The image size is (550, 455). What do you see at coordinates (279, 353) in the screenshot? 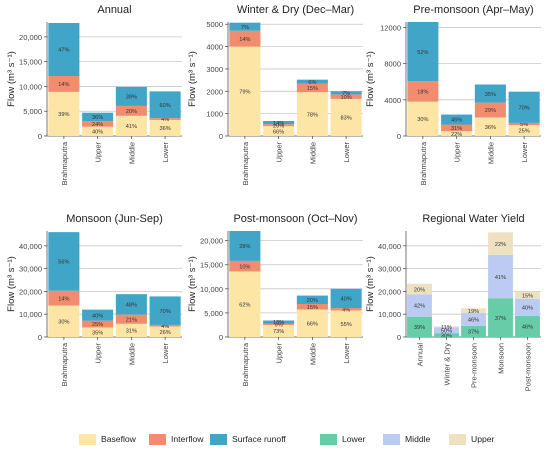
I see `panel-5-xtick-label: Upper` at bounding box center [279, 353].